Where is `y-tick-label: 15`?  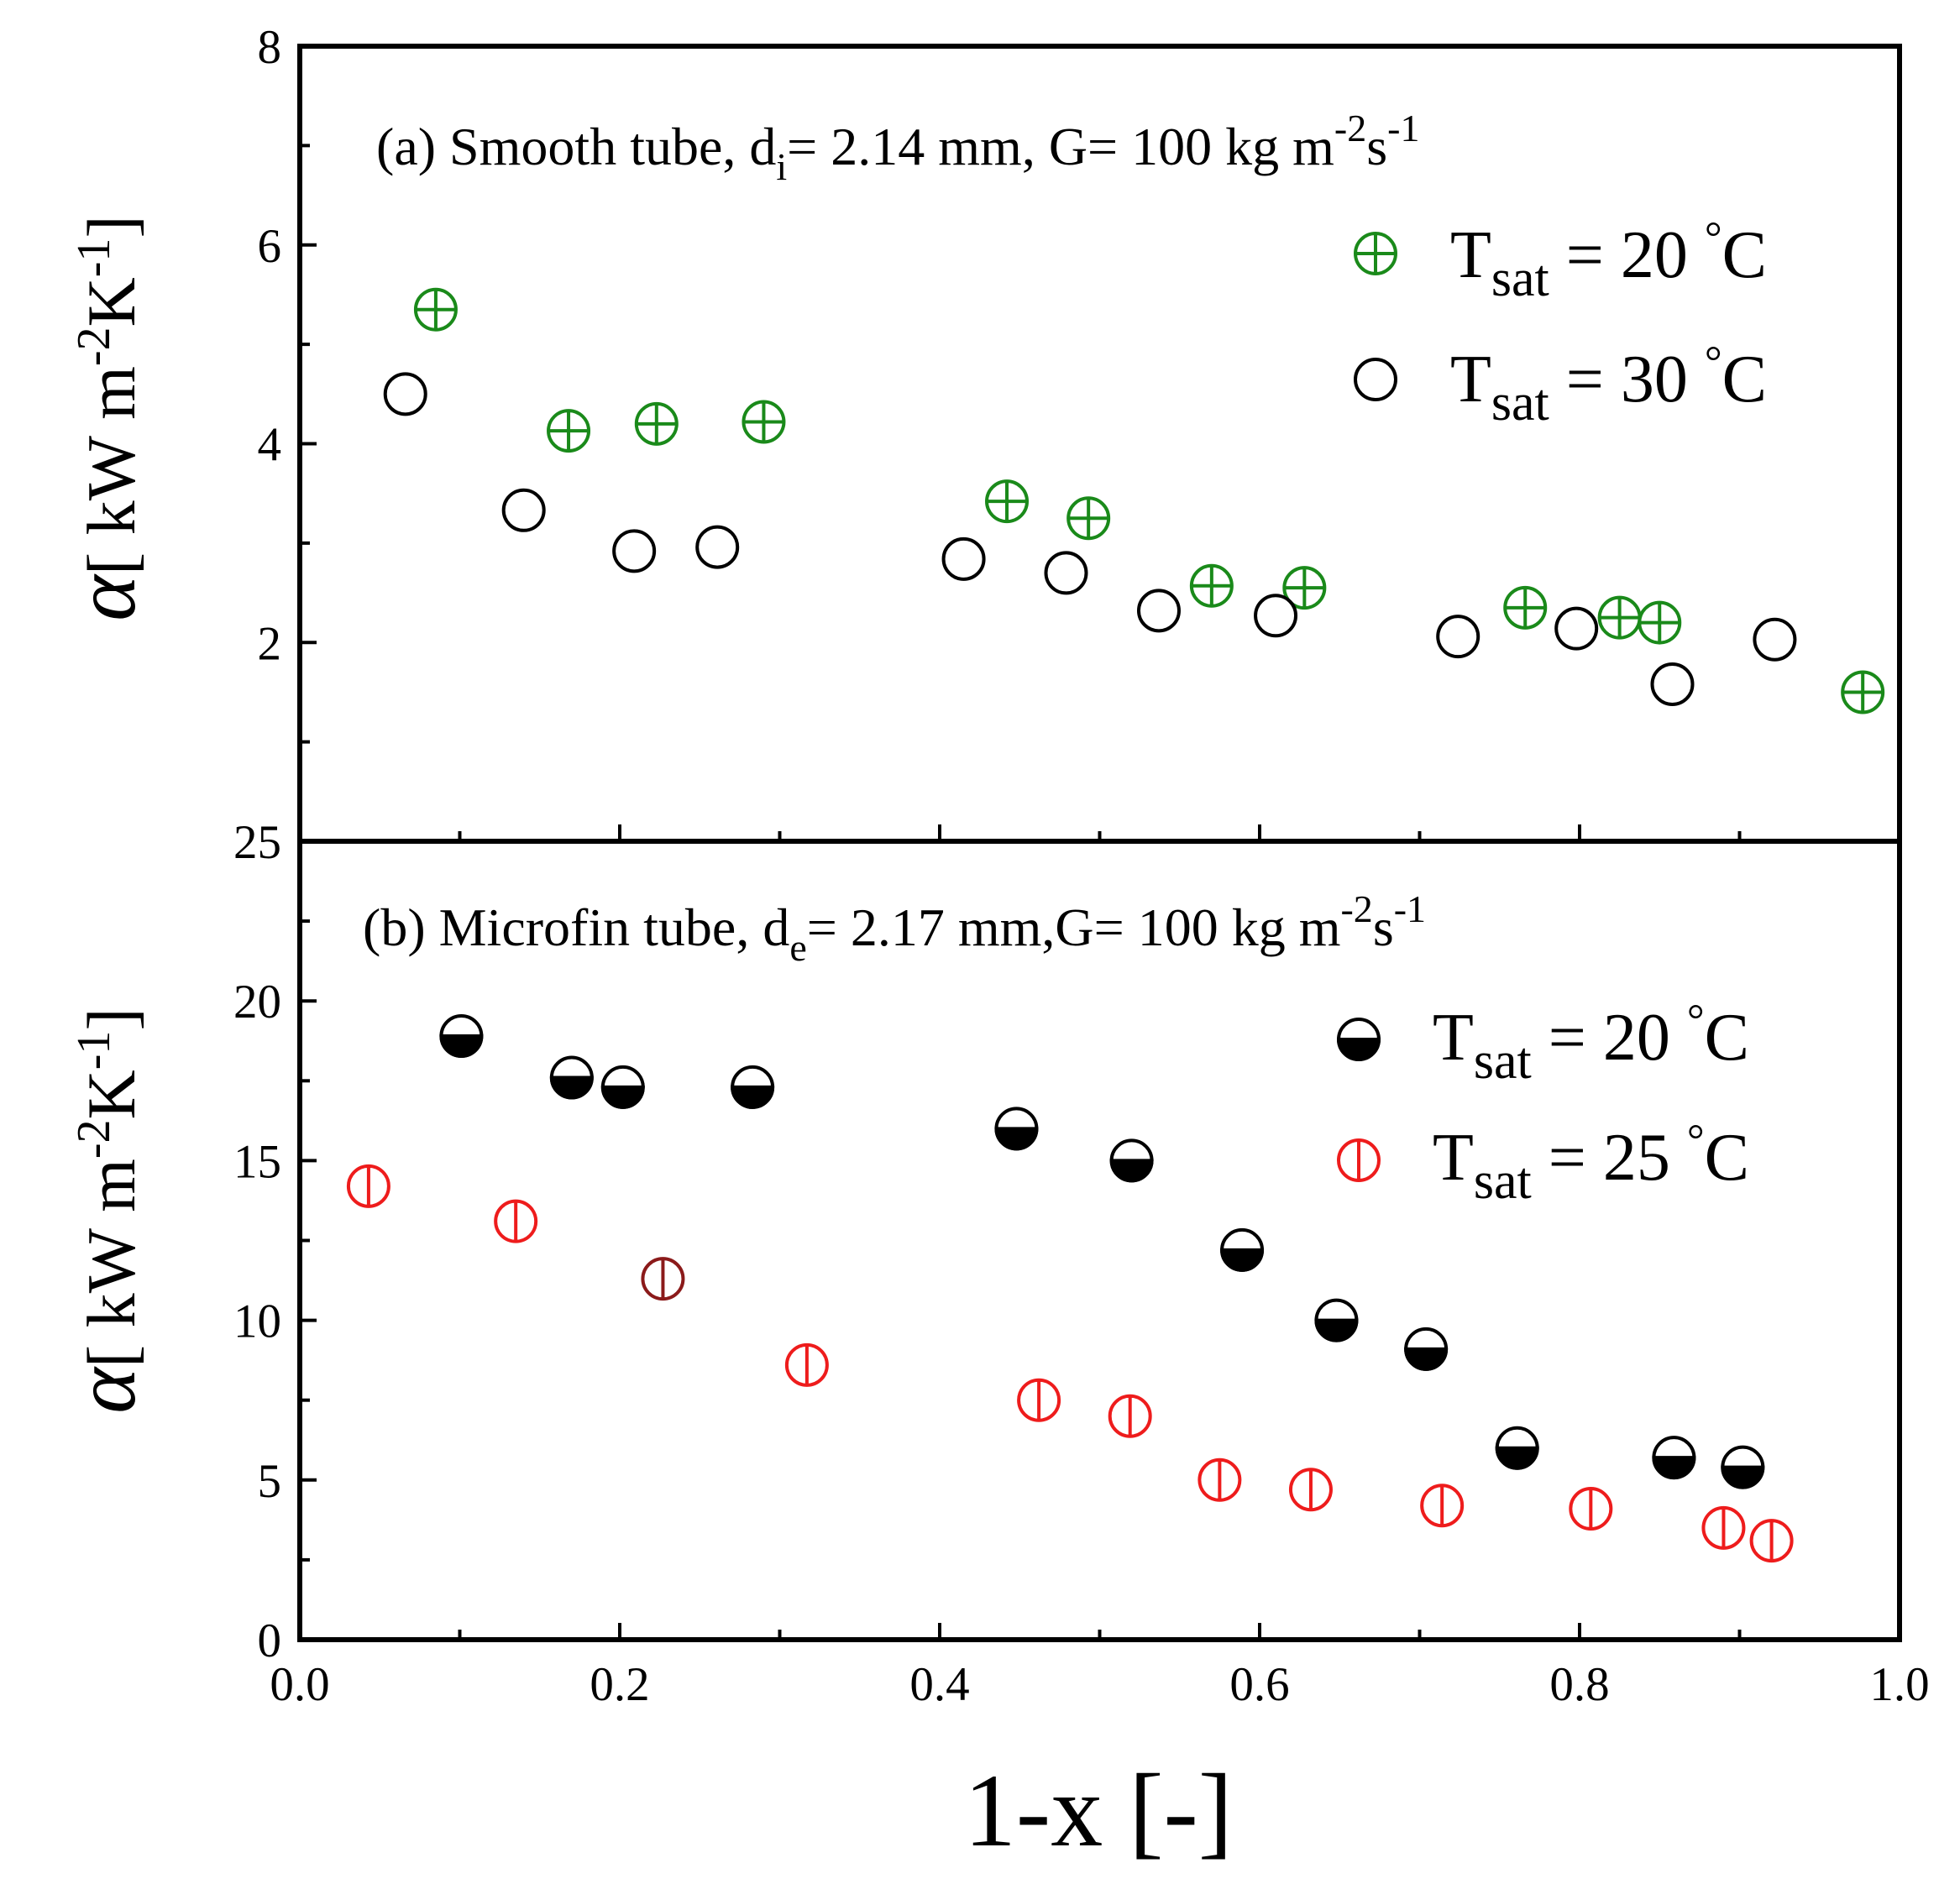 y-tick-label: 15 is located at coordinates (257, 1161).